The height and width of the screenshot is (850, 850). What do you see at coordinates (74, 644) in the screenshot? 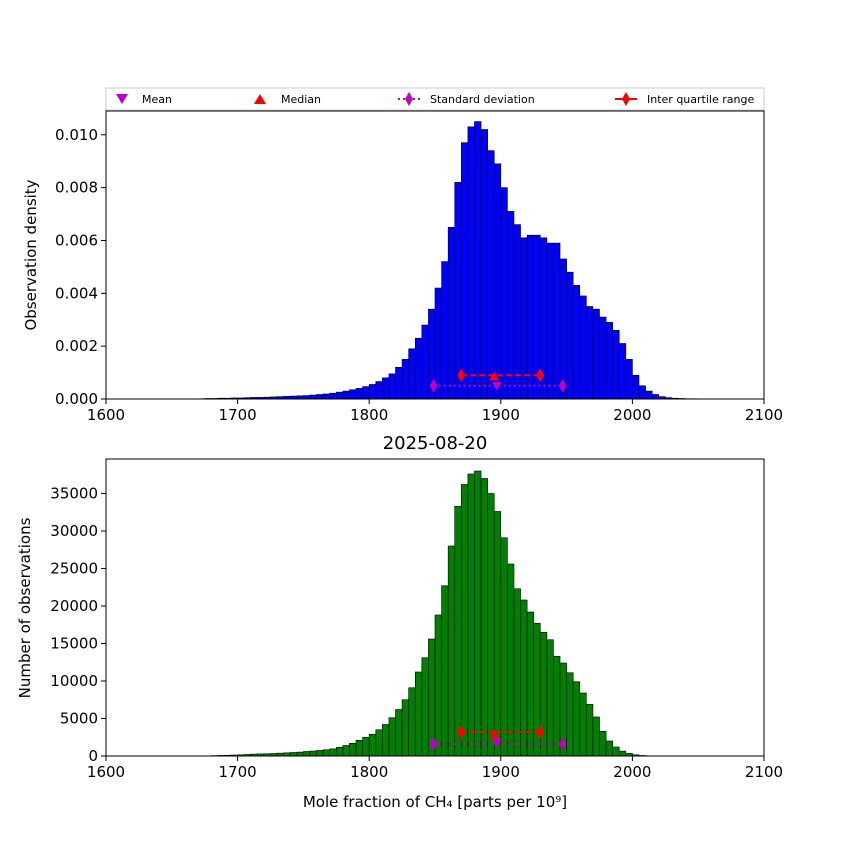
I see `count-y-tick-label: 15000` at bounding box center [74, 644].